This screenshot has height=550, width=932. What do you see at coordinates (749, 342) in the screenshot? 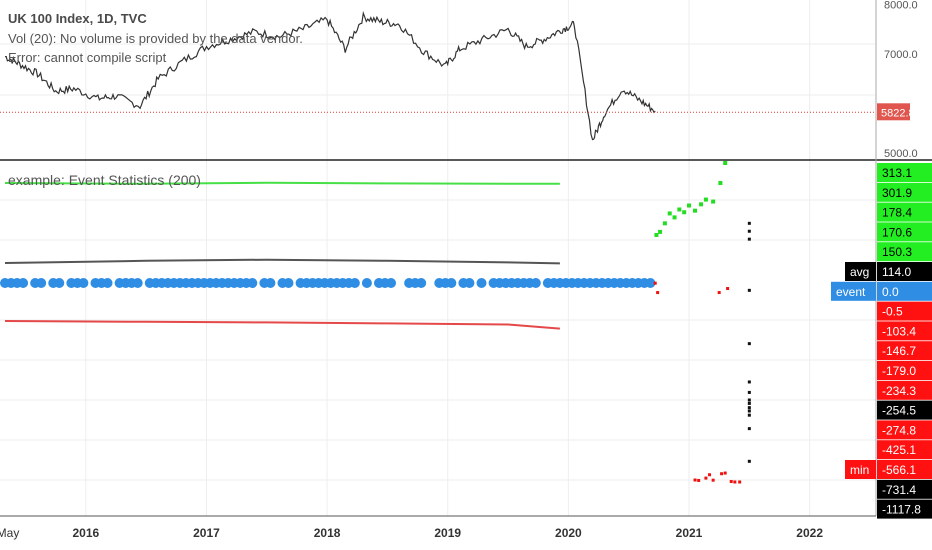
I see `black-markers` at bounding box center [749, 342].